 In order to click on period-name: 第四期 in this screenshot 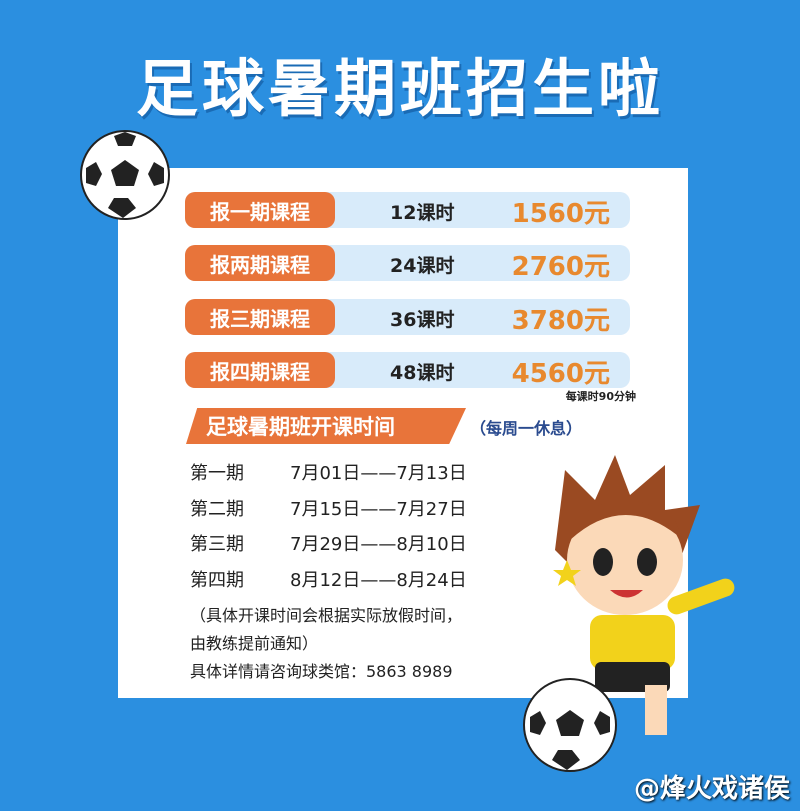, I will do `click(217, 580)`.